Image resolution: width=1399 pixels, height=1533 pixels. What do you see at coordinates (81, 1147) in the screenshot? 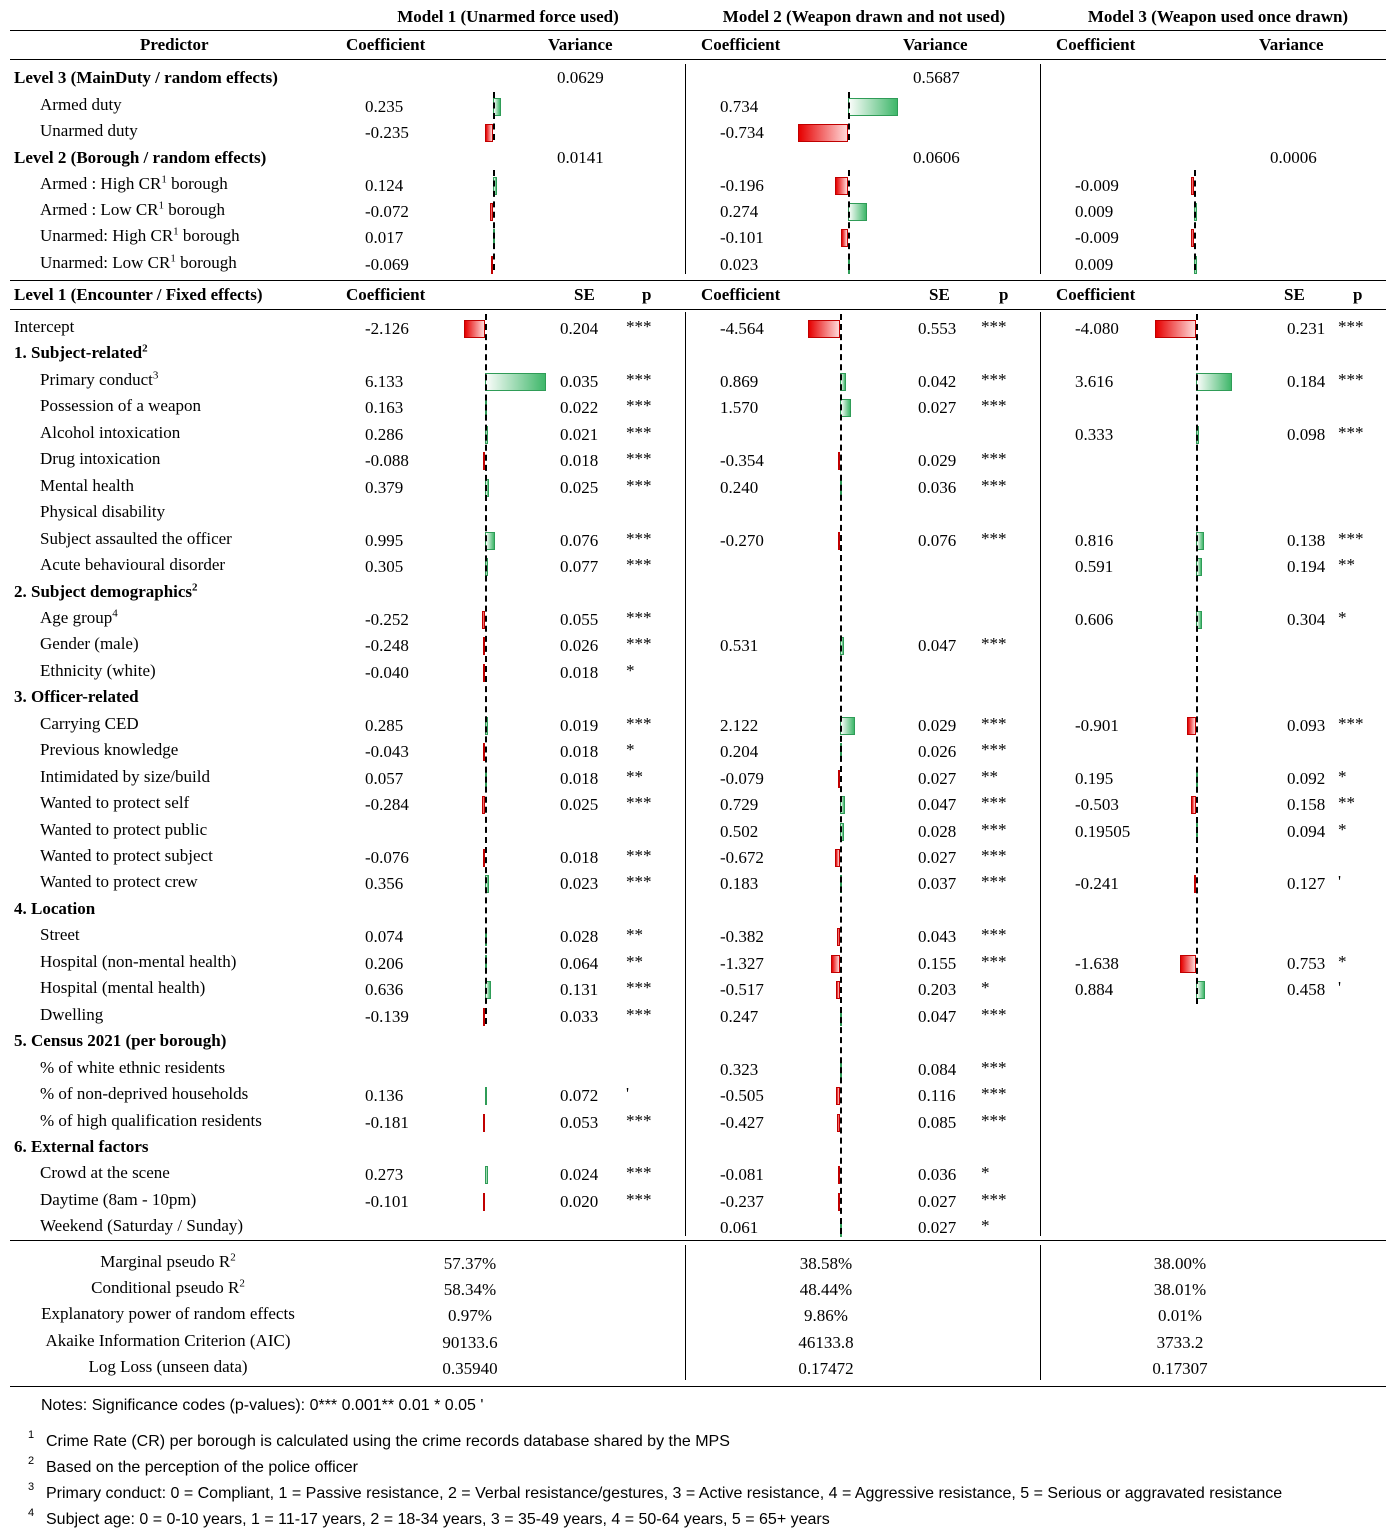
I see `section-title: 6. External factors` at bounding box center [81, 1147].